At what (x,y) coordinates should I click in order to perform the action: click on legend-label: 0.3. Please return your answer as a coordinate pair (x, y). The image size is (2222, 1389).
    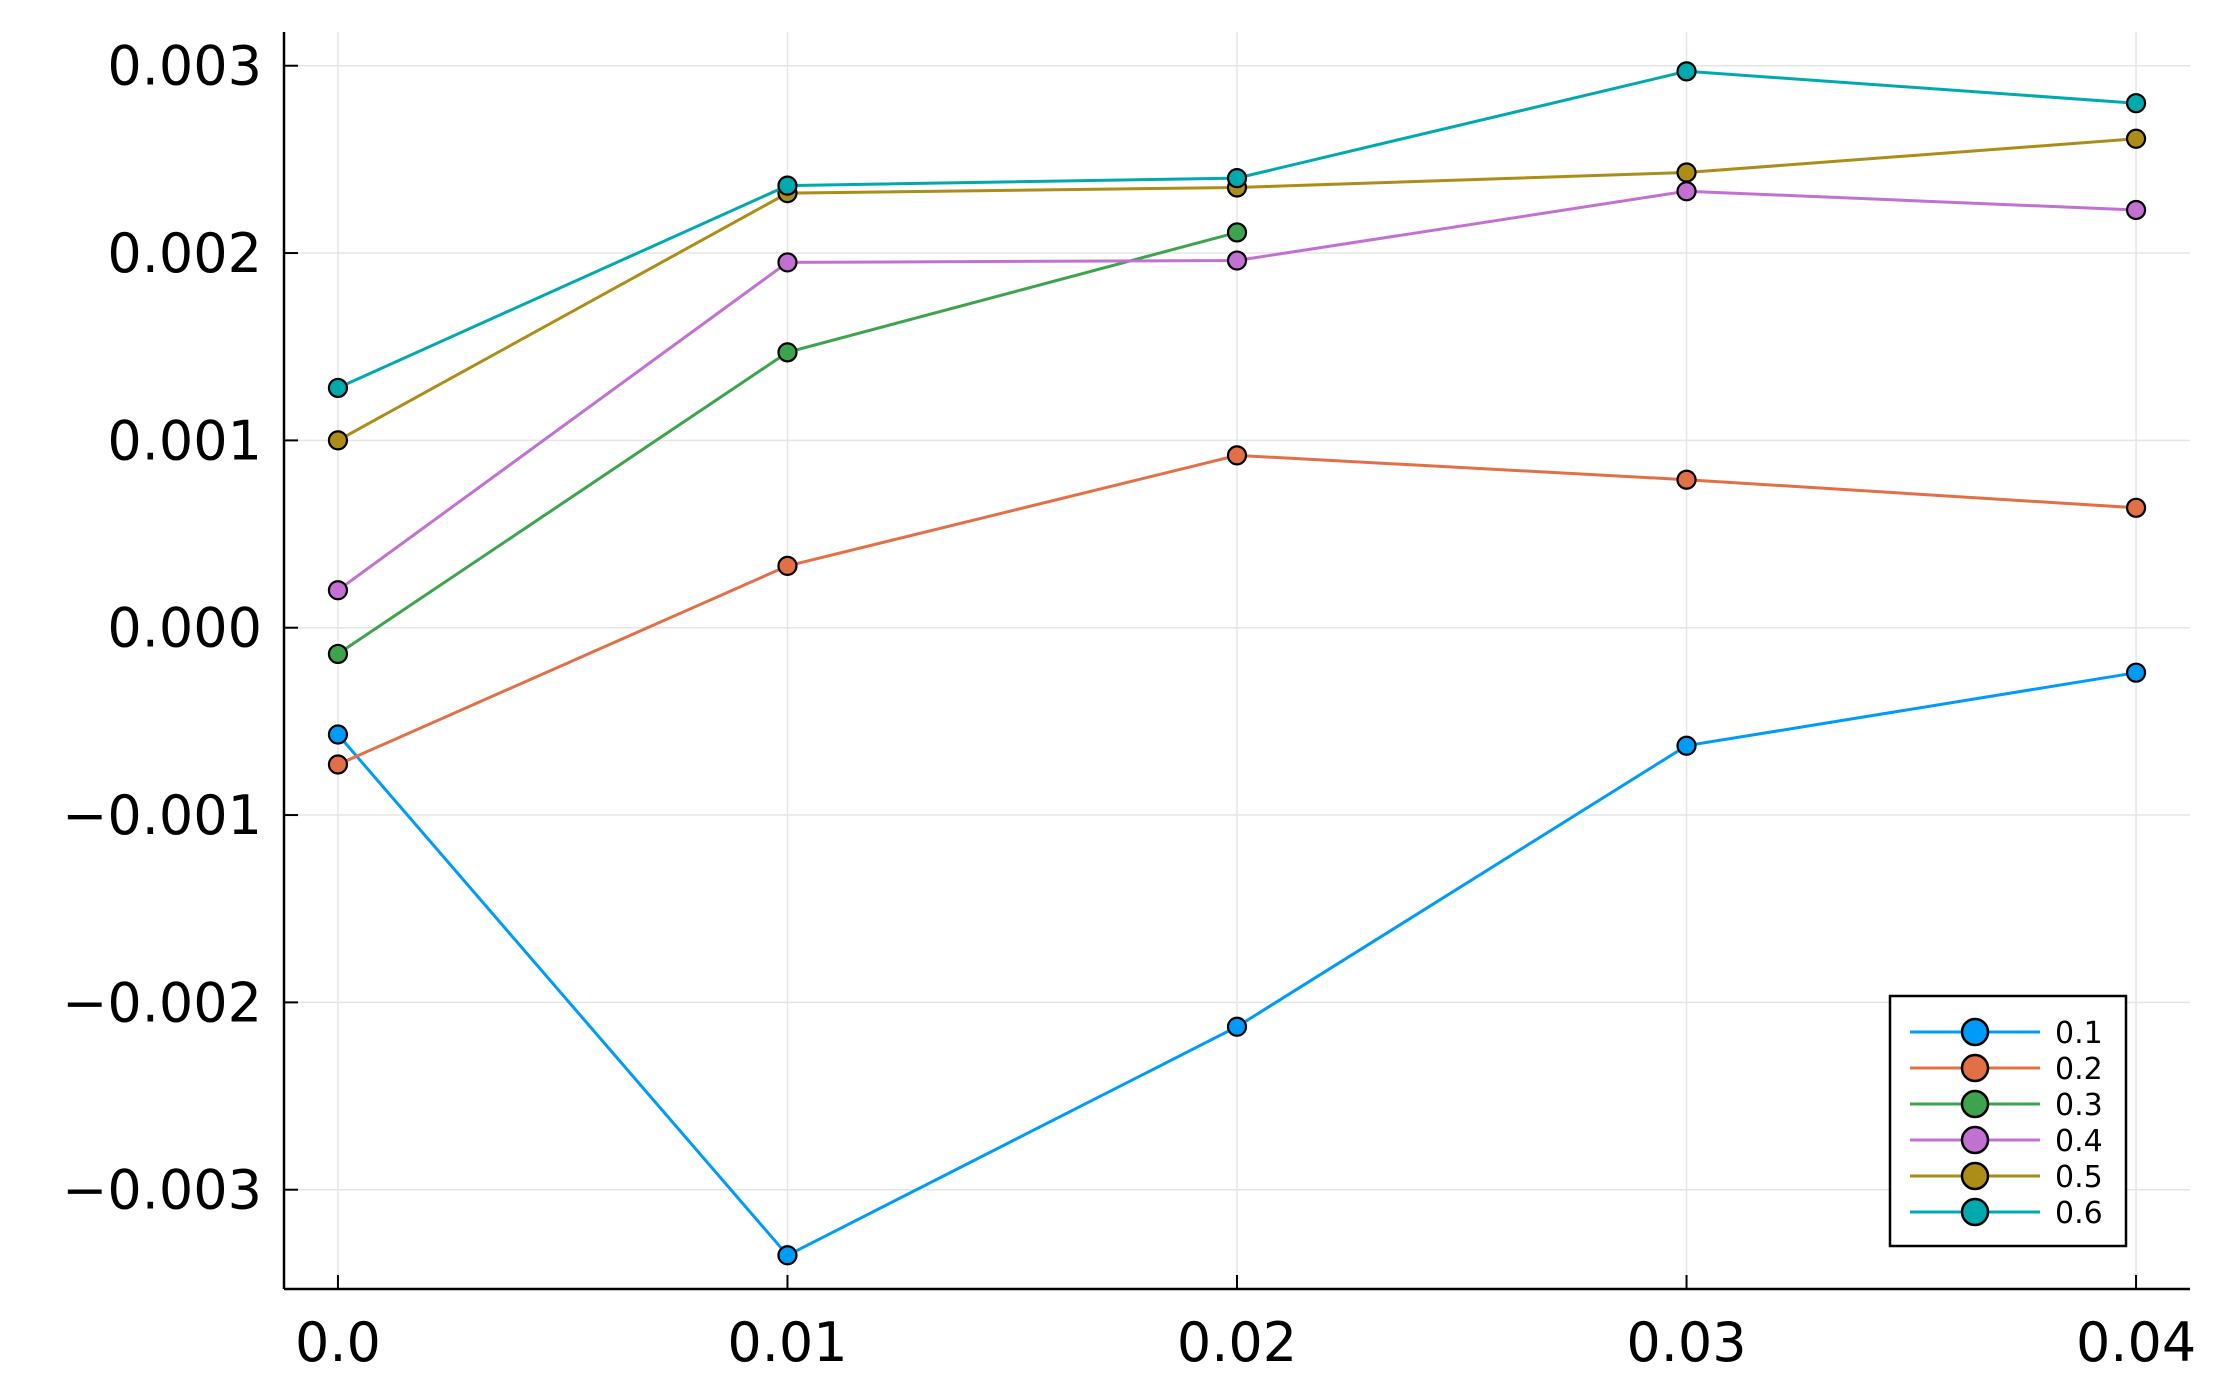
    Looking at the image, I should click on (2079, 1105).